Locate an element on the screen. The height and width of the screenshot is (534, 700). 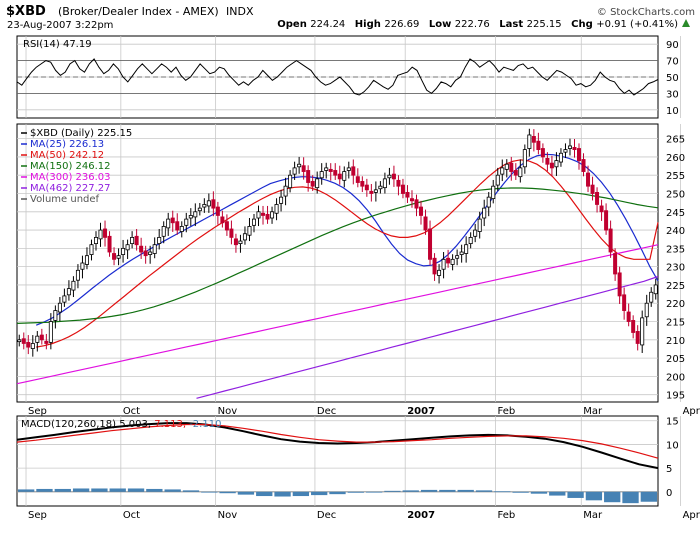
macd-x-tick-label: Feb is located at coordinates (506, 515).